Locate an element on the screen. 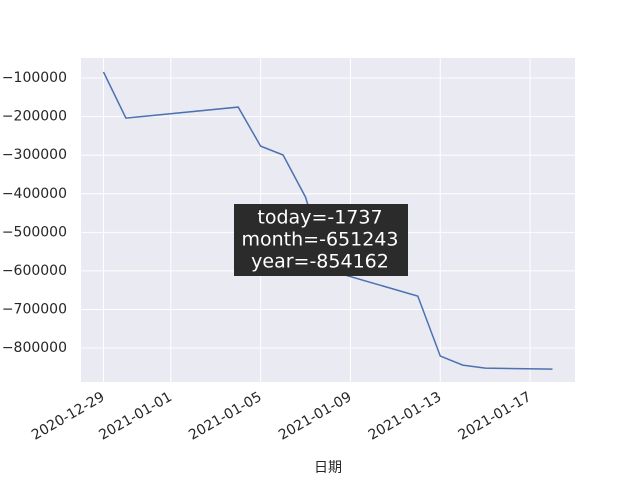 The height and width of the screenshot is (480, 640). tooltip-line: year=-854162 is located at coordinates (320, 262).